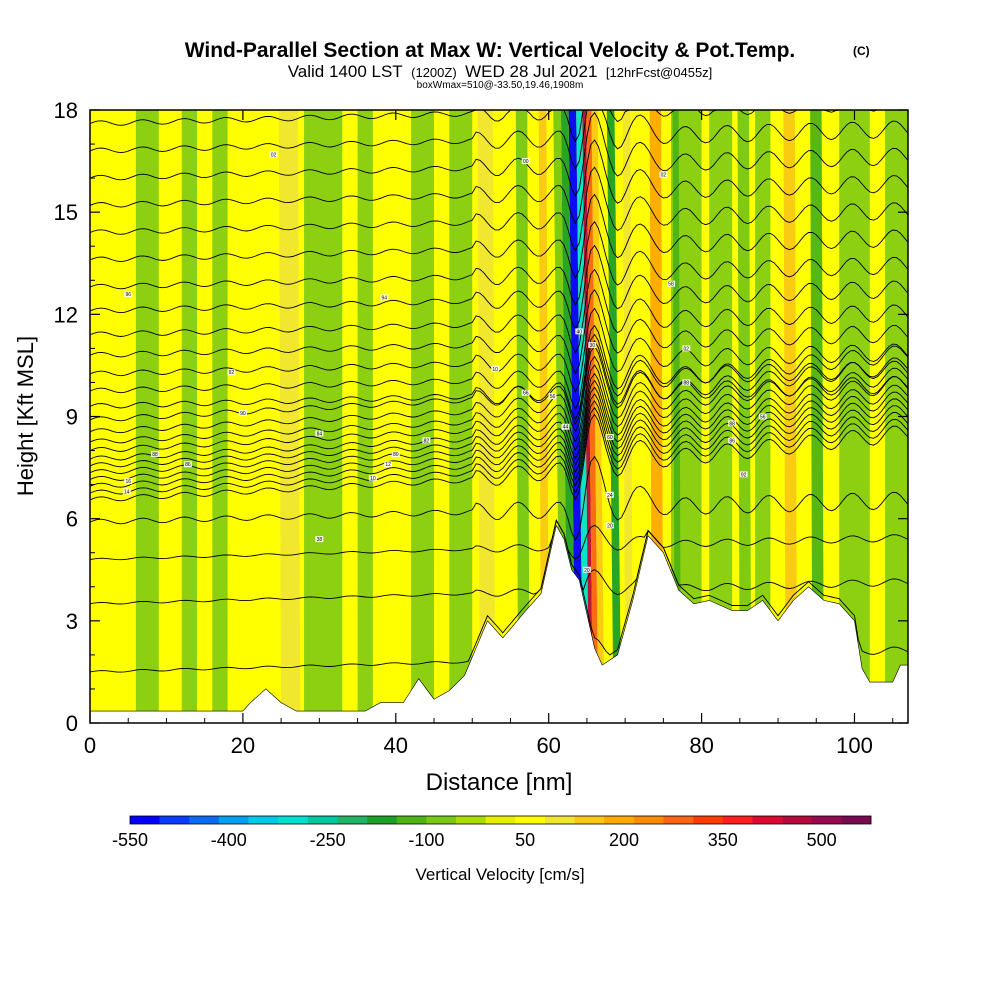 The image size is (1000, 1005). I want to click on contour-label: 00, so click(526, 162).